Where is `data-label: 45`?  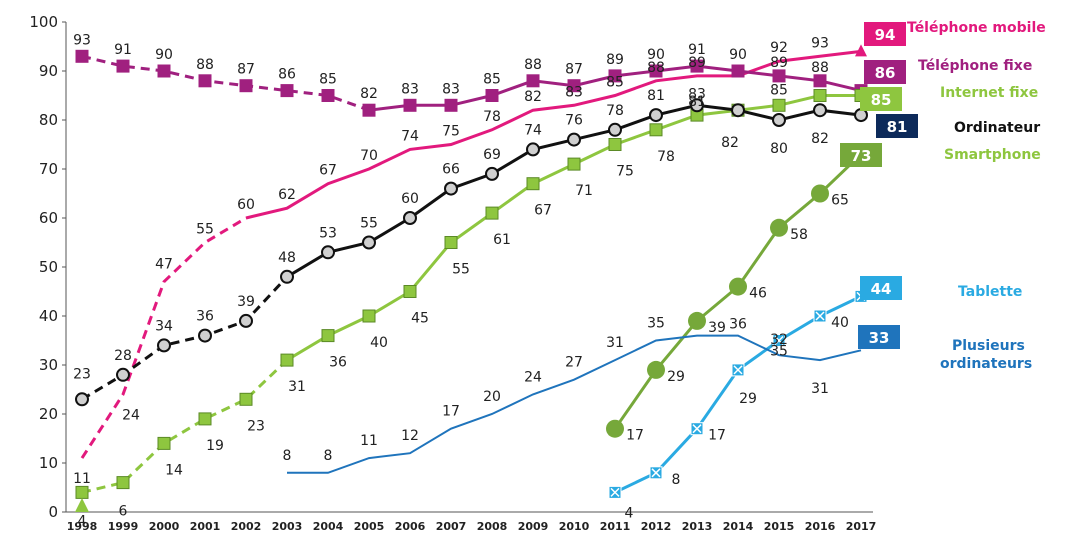 data-label: 45 is located at coordinates (420, 319).